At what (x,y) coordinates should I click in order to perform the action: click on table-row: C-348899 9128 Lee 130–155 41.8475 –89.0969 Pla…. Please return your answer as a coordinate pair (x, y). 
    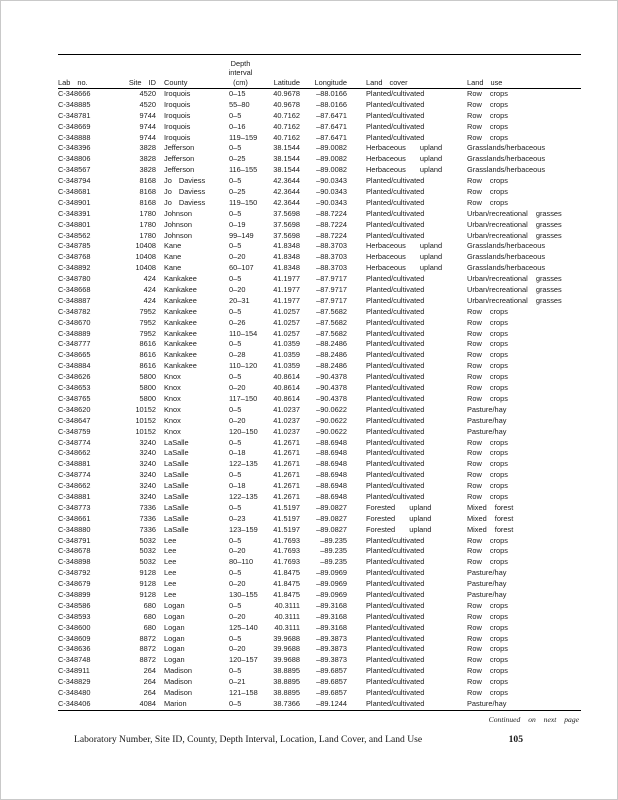
    Looking at the image, I should click on (319, 595).